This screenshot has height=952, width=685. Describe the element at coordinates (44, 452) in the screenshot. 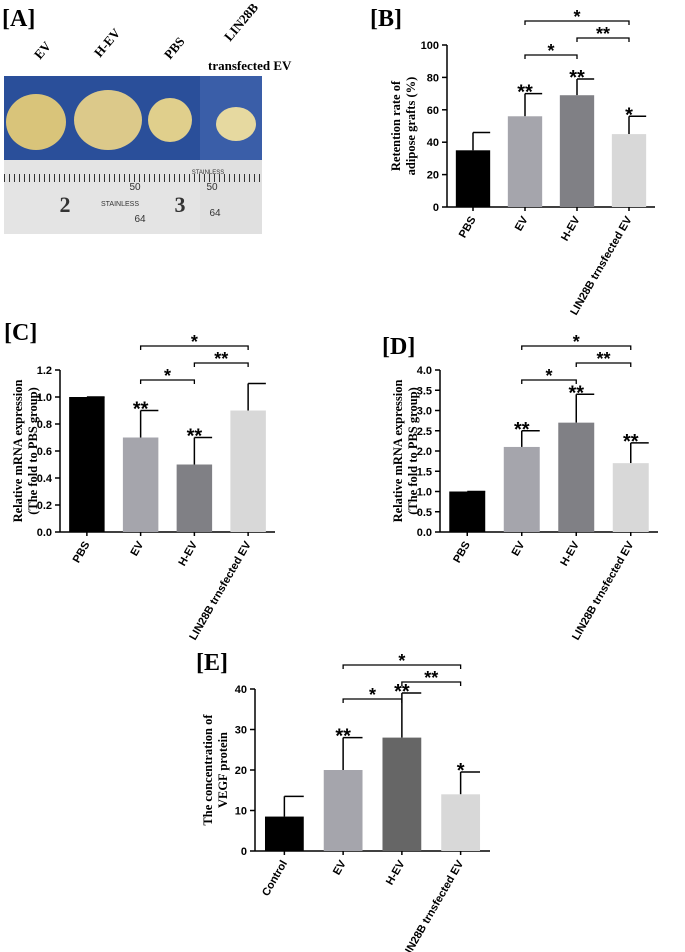

I see `y-tick-label: 0.6` at that location.